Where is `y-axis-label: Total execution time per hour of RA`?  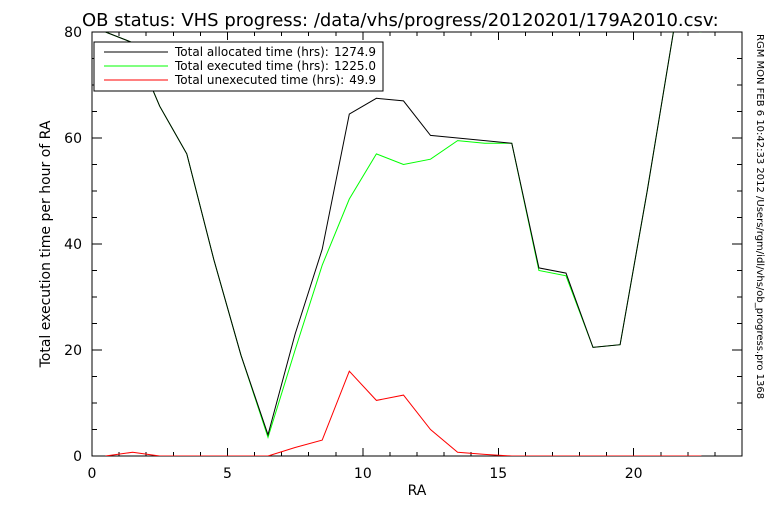 y-axis-label: Total execution time per hour of RA is located at coordinates (46, 244).